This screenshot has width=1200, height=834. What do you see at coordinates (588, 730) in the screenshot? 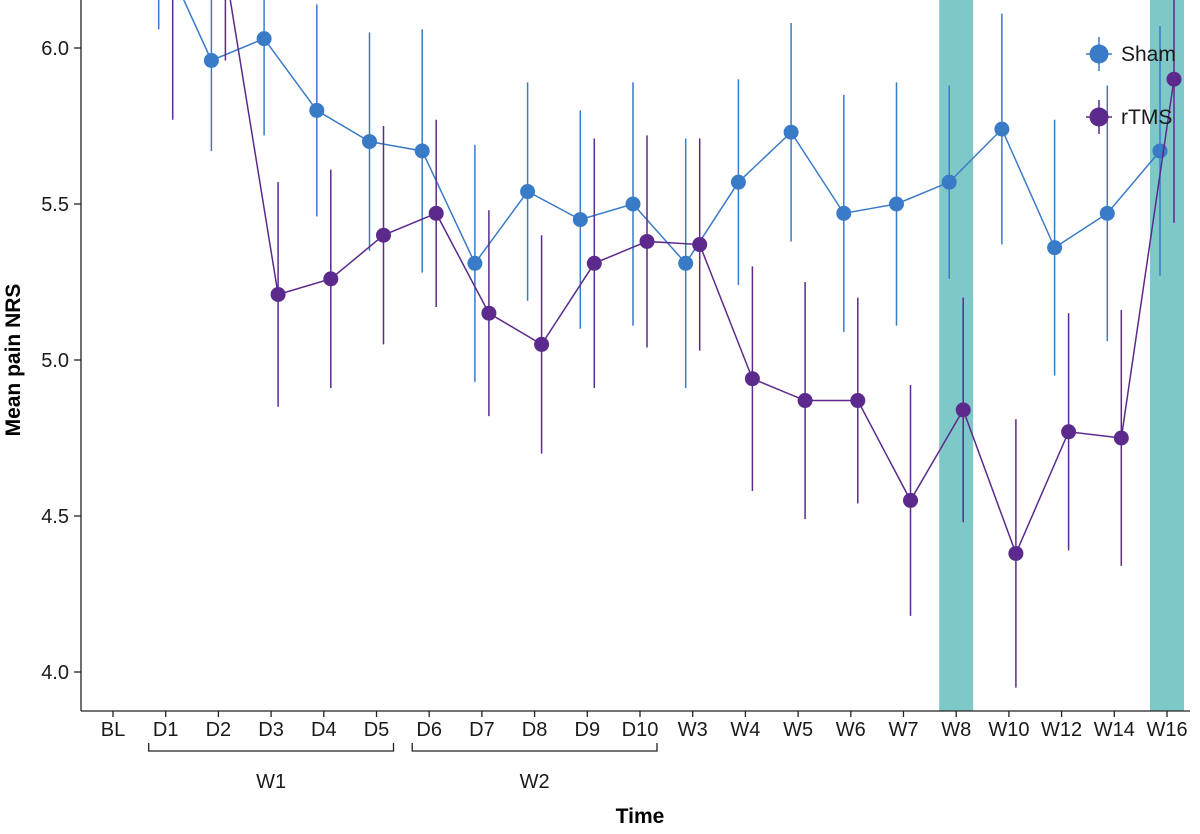
I see `x-tick-label: D9` at bounding box center [588, 730].